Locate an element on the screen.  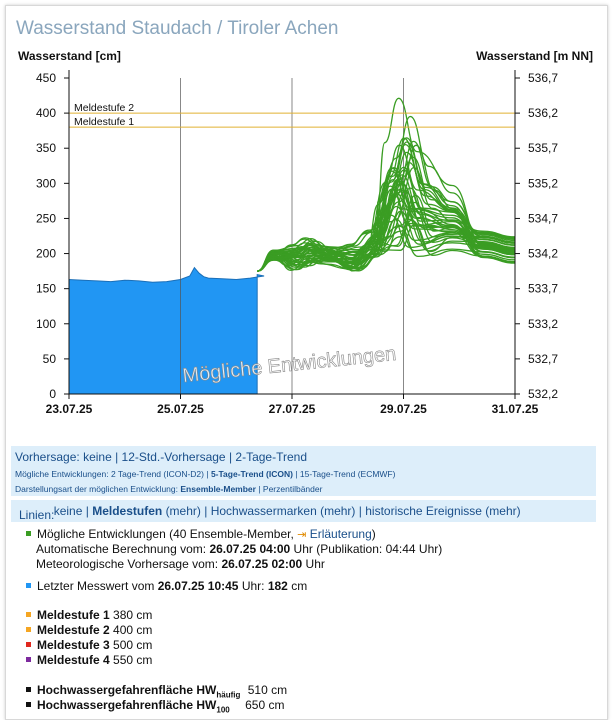
x-tick-label: 23.07.25 is located at coordinates (69, 409).